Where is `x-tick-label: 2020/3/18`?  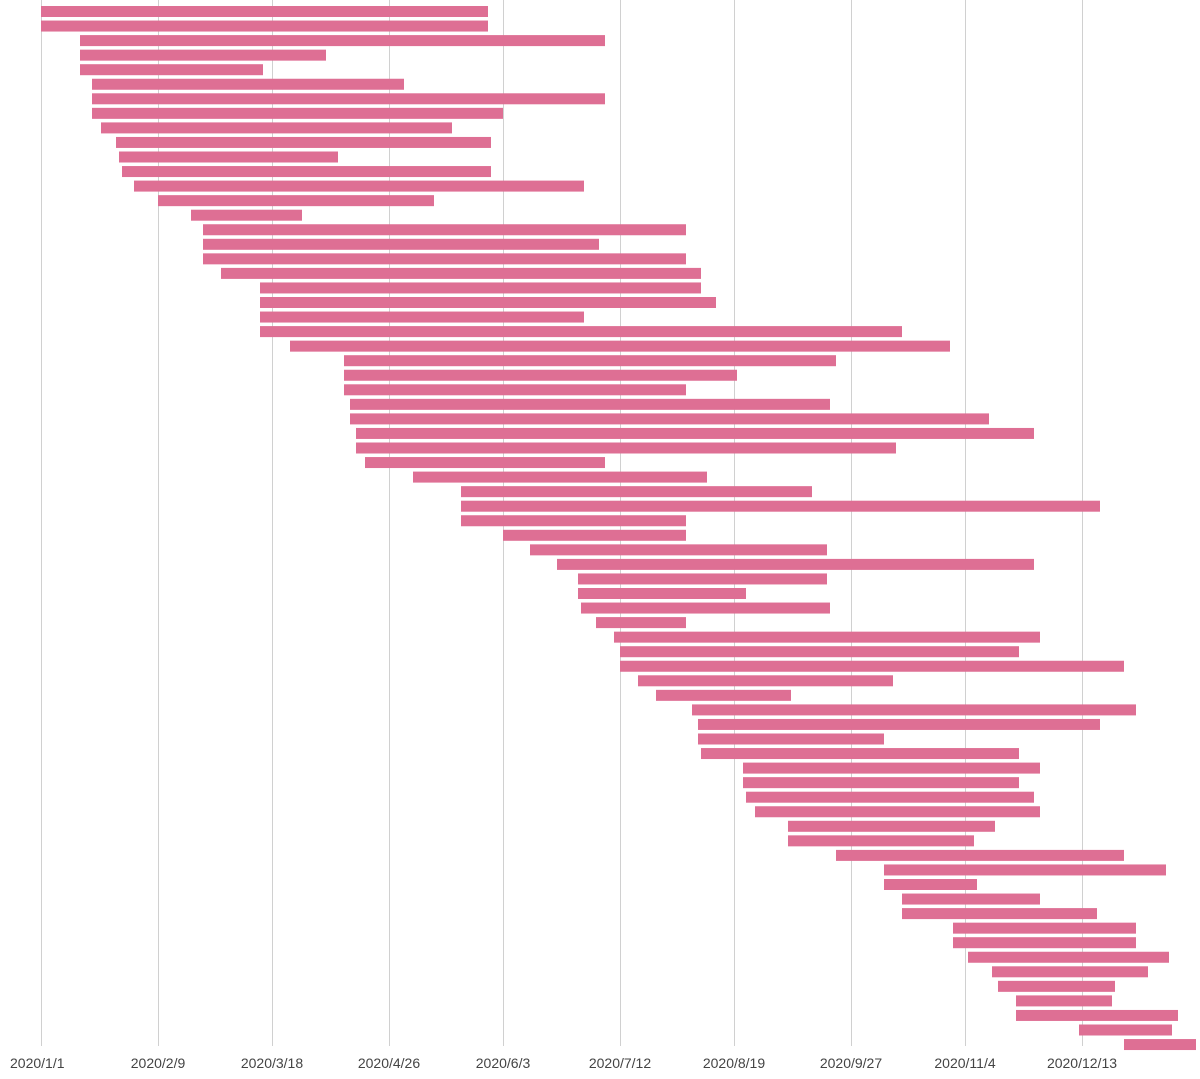
x-tick-label: 2020/3/18 is located at coordinates (272, 1063).